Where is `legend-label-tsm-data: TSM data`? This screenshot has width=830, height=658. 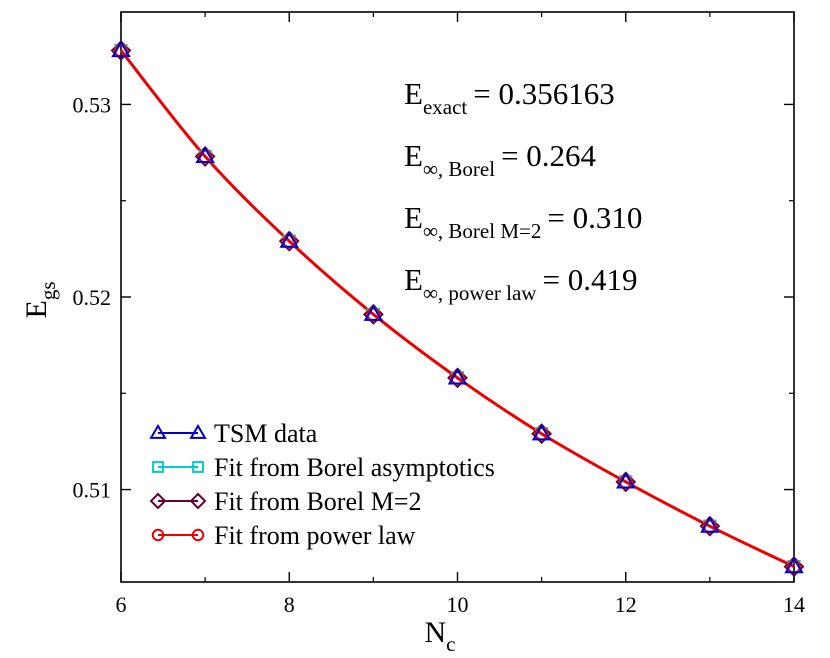
legend-label-tsm-data: TSM data is located at coordinates (266, 433).